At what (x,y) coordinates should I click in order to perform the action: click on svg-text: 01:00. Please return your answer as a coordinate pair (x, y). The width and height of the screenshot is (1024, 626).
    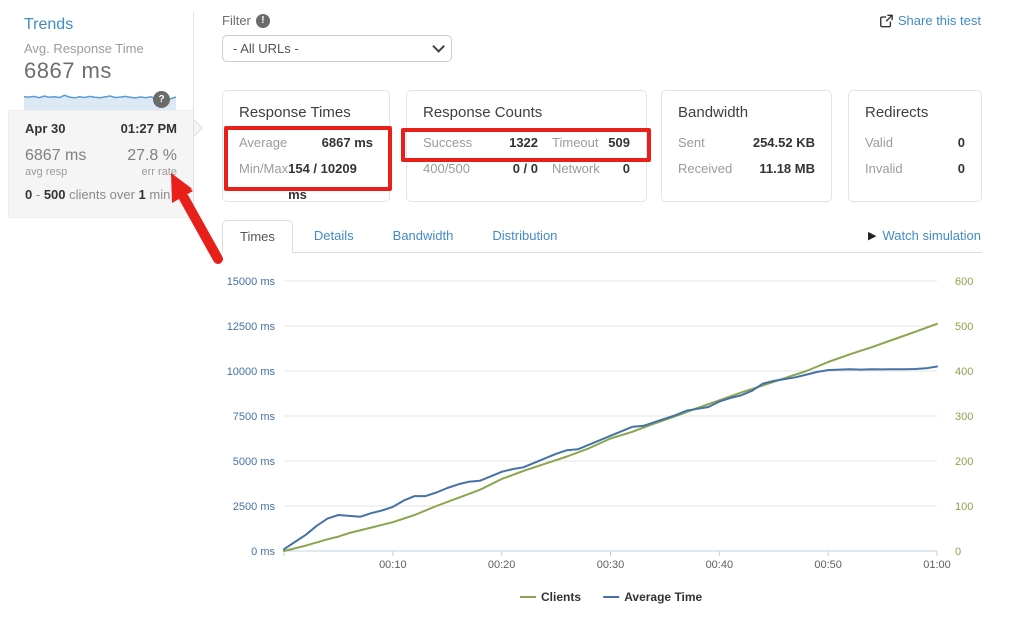
    Looking at the image, I should click on (937, 565).